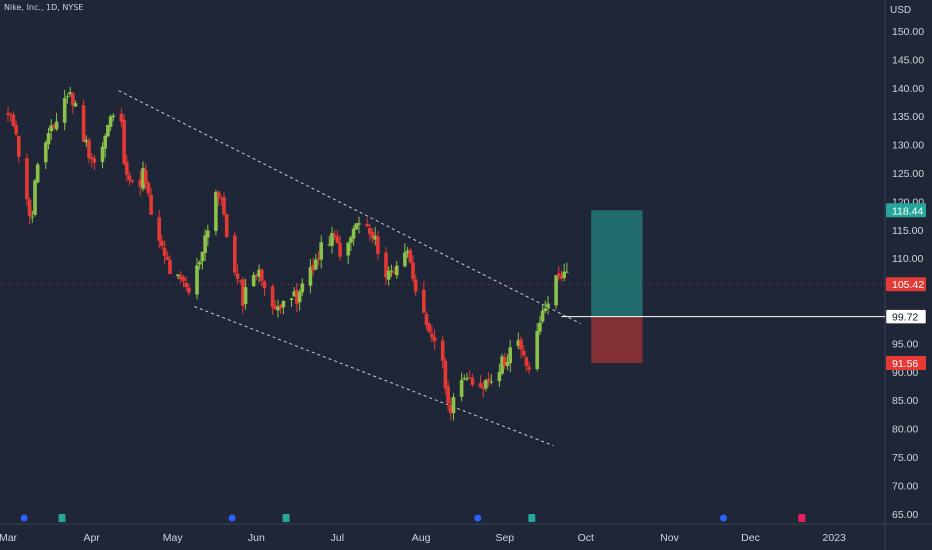 This screenshot has width=932, height=550. Describe the element at coordinates (905, 458) in the screenshot. I see `y-tick-label: 75.00` at that location.